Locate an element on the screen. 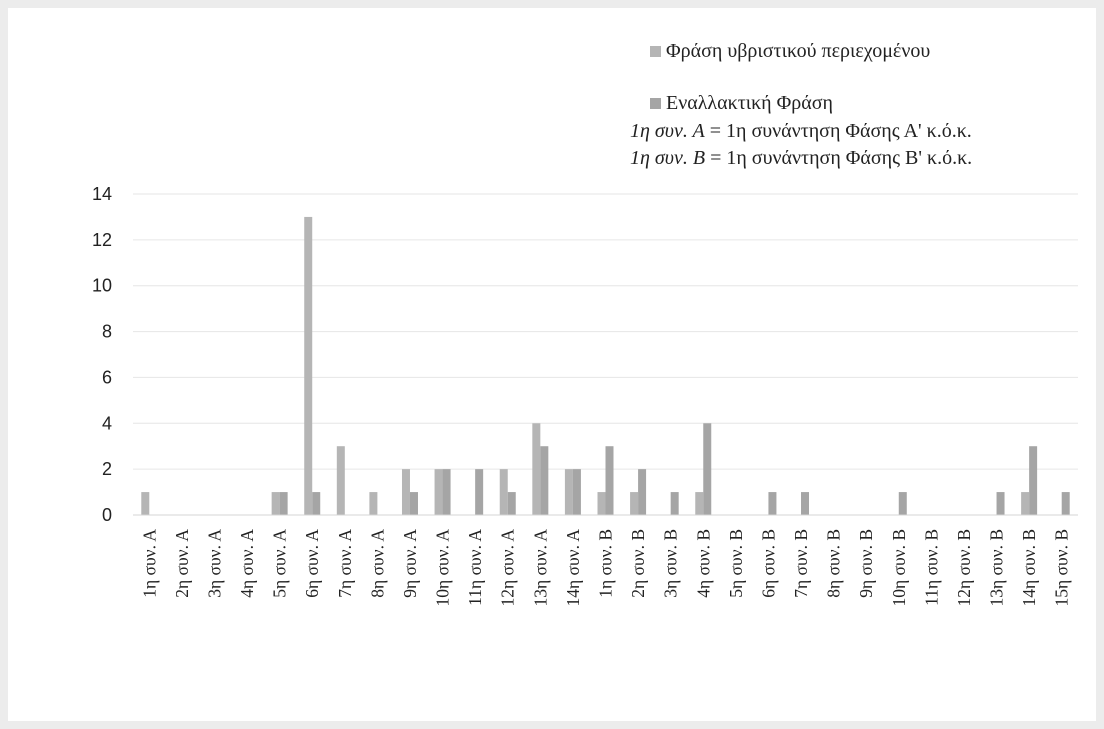 Image resolution: width=1104 pixels, height=729 pixels. note-phase-a: 1η συν. Α = 1η συνάντηση Φάσης Α' κ.ό.κ. is located at coordinates (801, 131).